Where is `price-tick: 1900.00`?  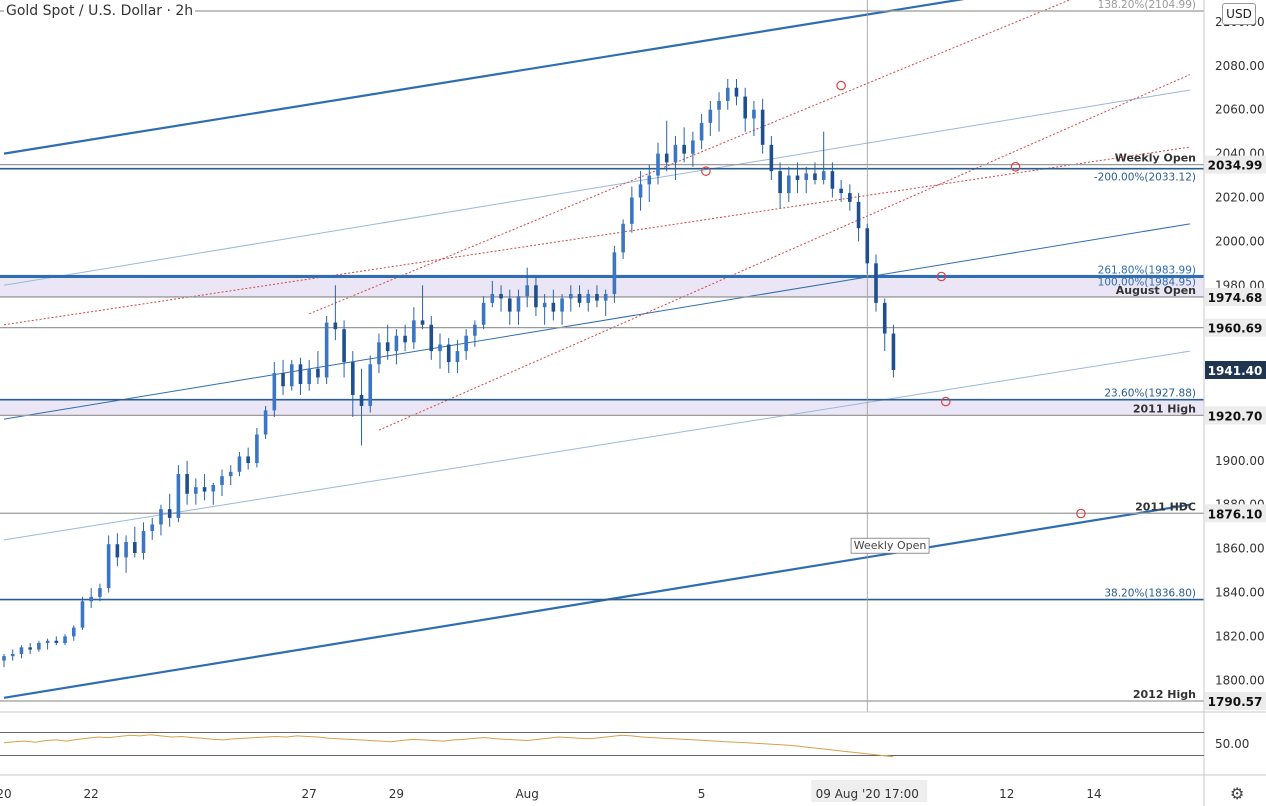 price-tick: 1900.00 is located at coordinates (1240, 461).